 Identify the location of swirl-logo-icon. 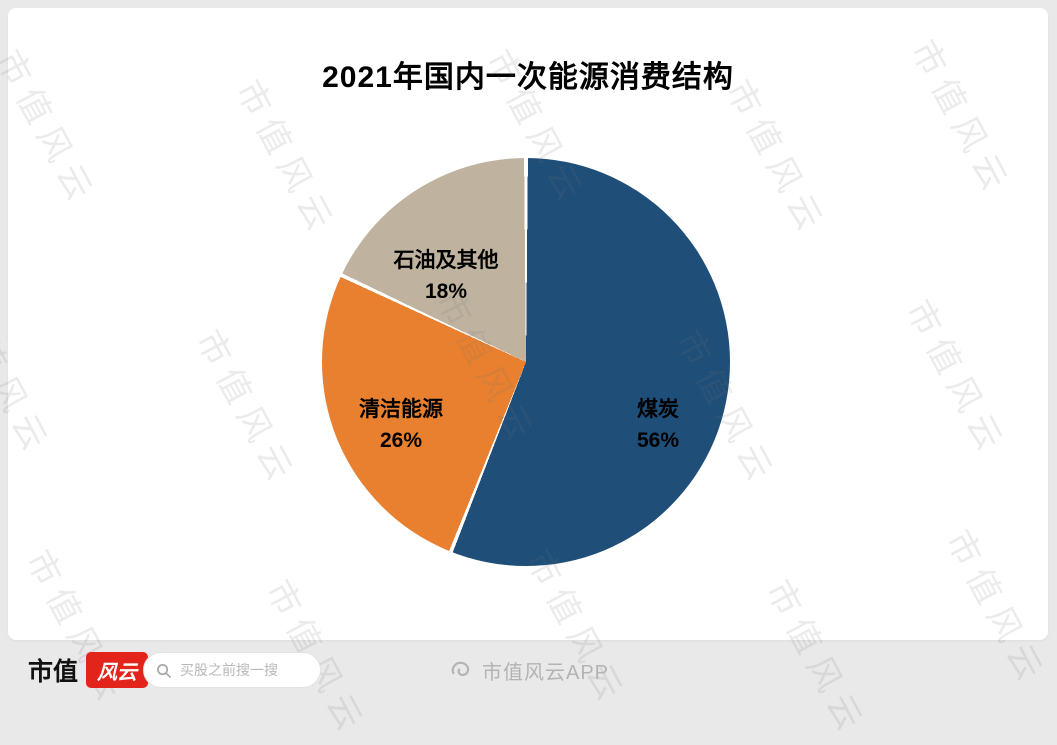
(461, 671).